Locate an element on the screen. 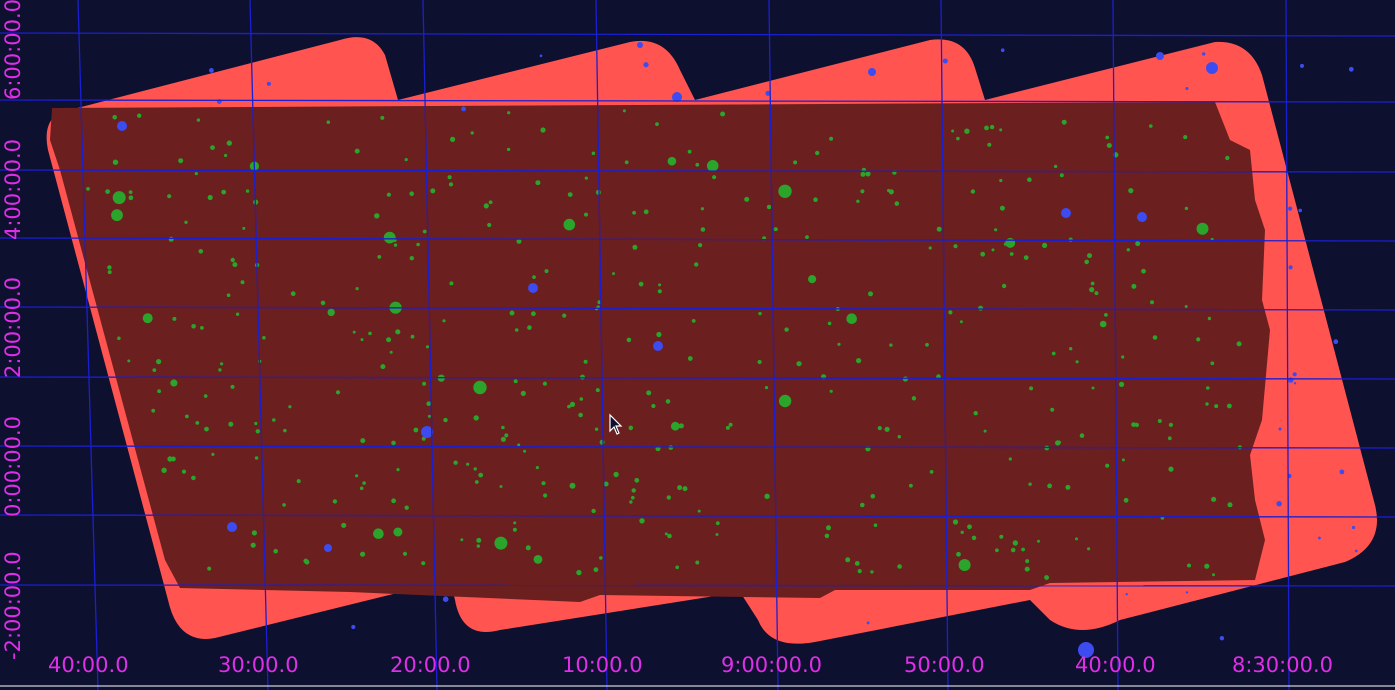  x-axis-label: 8:30:00.0 is located at coordinates (1282, 665).